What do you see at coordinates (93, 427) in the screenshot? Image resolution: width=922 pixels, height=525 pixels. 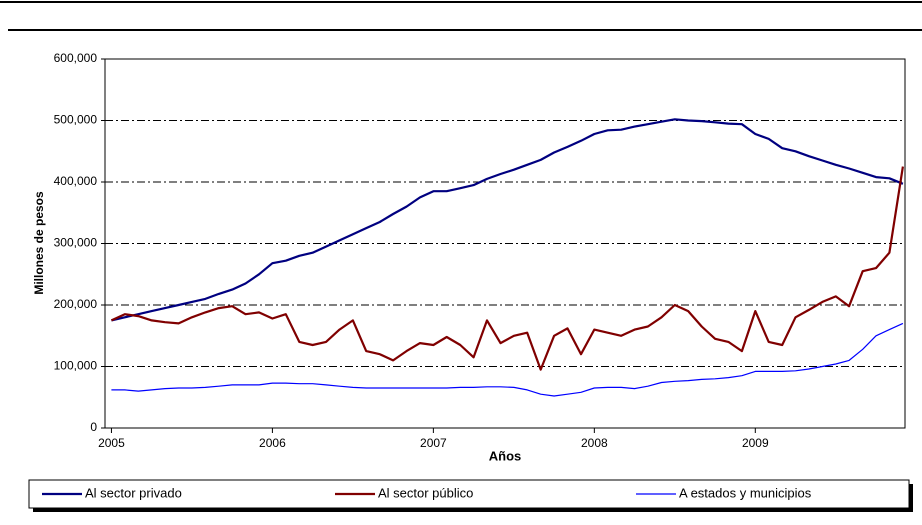 I see `y-tick-label: 0` at bounding box center [93, 427].